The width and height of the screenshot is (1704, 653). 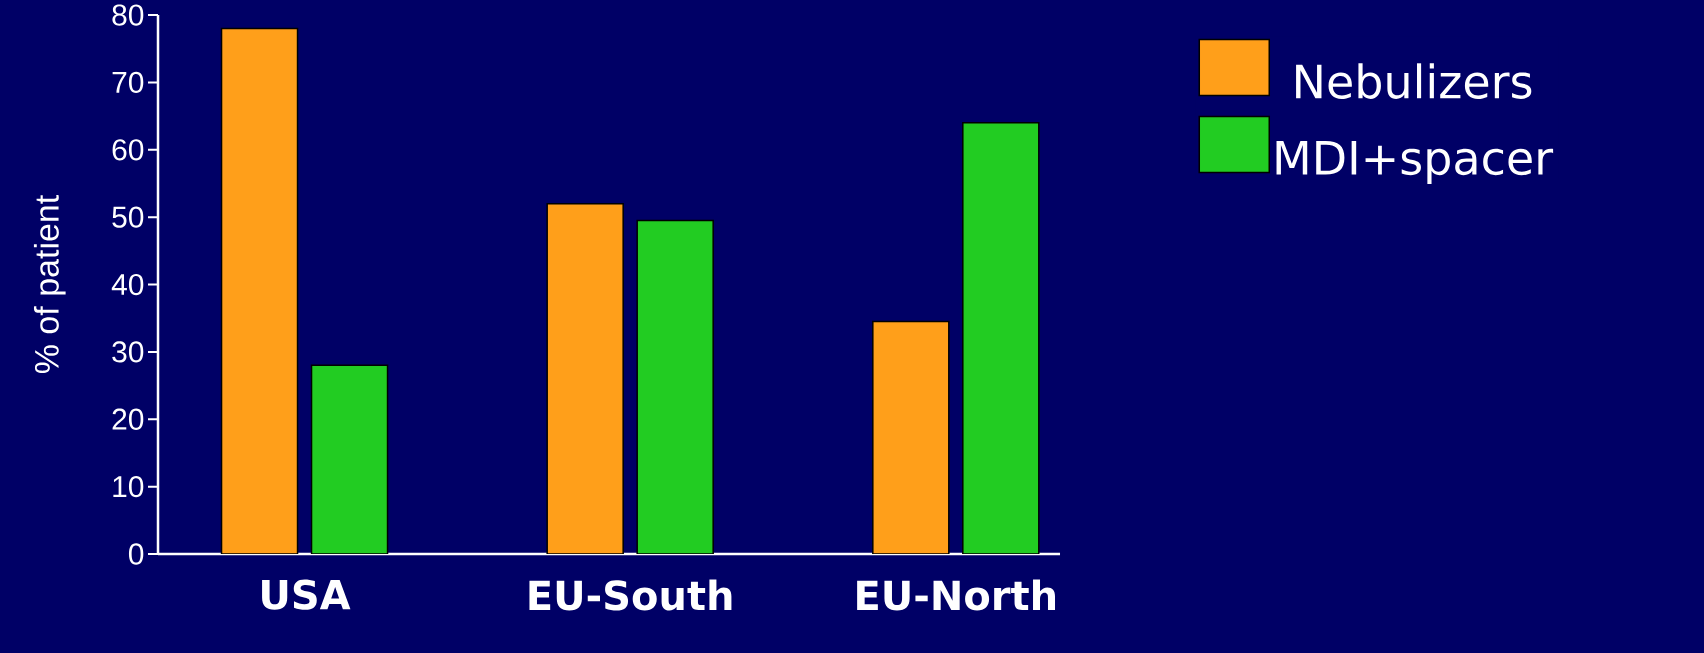 I want to click on x-tick-label: USA, so click(x=306, y=594).